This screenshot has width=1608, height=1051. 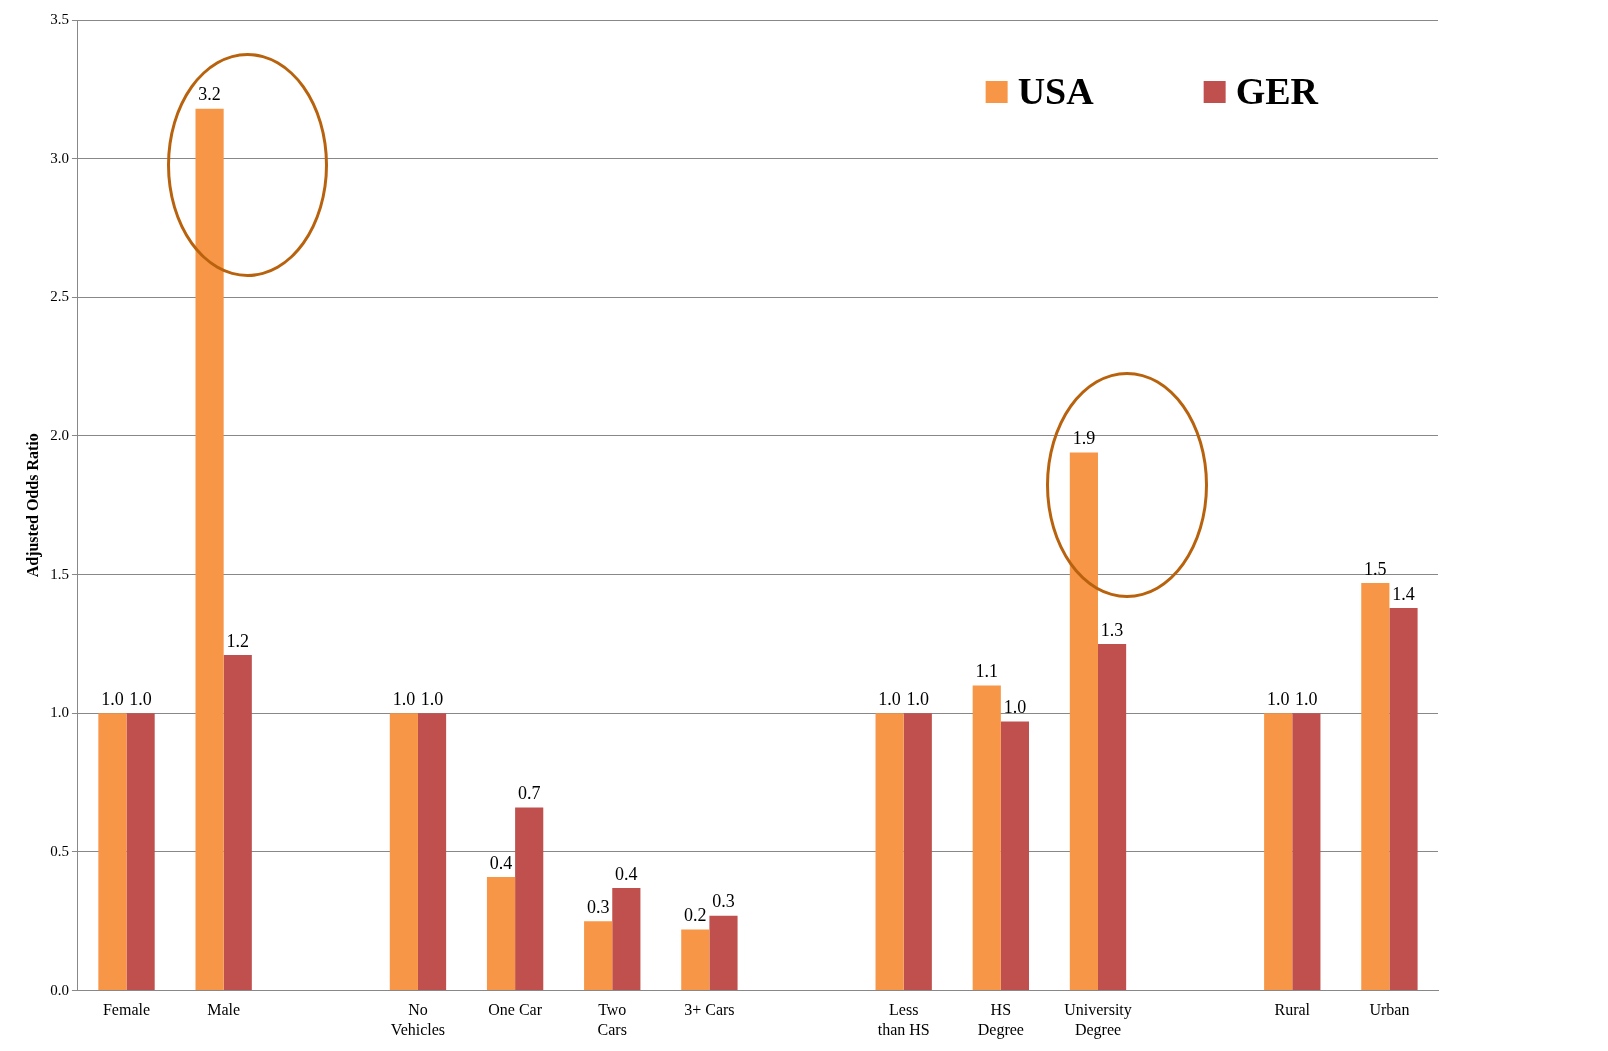 I want to click on y-tick-label: 2.5, so click(x=59, y=296).